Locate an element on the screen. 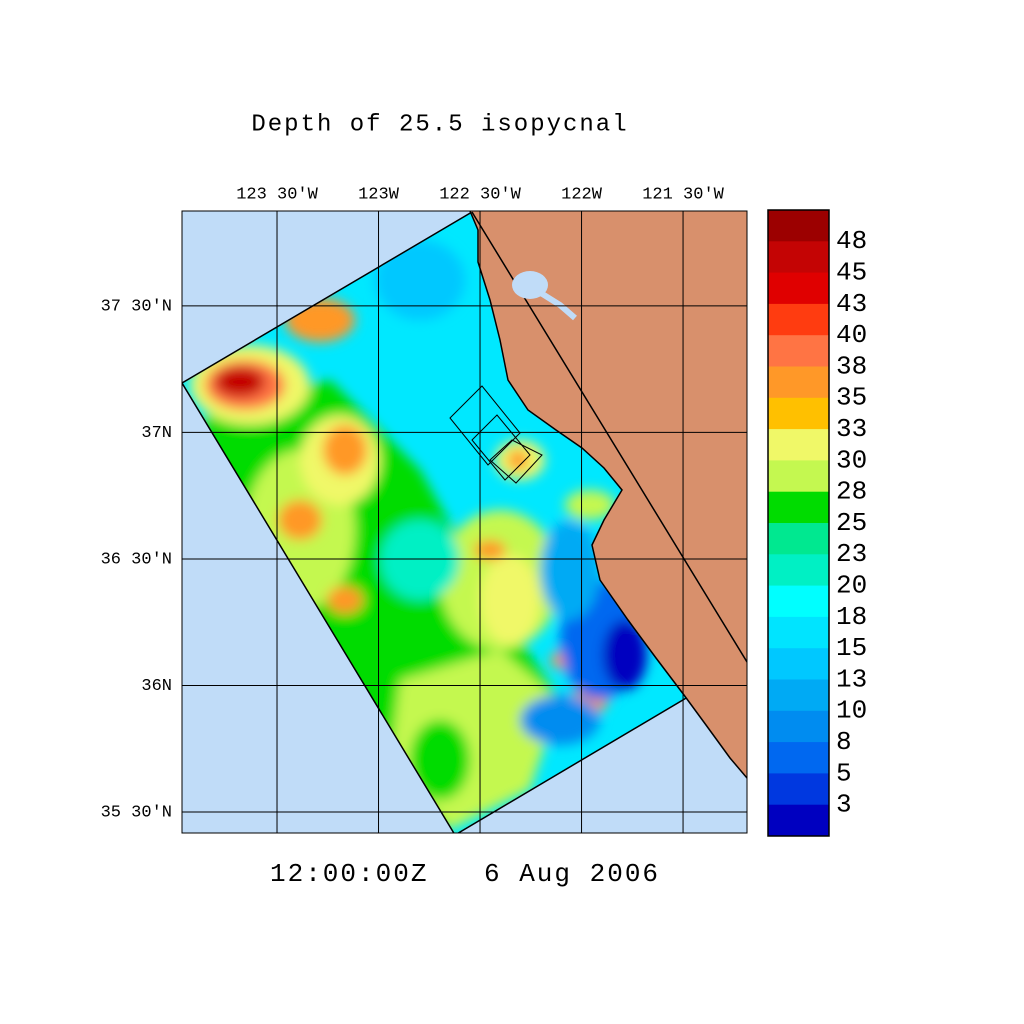 This screenshot has width=1024, height=1024. colorbar-label: 30 is located at coordinates (851, 460).